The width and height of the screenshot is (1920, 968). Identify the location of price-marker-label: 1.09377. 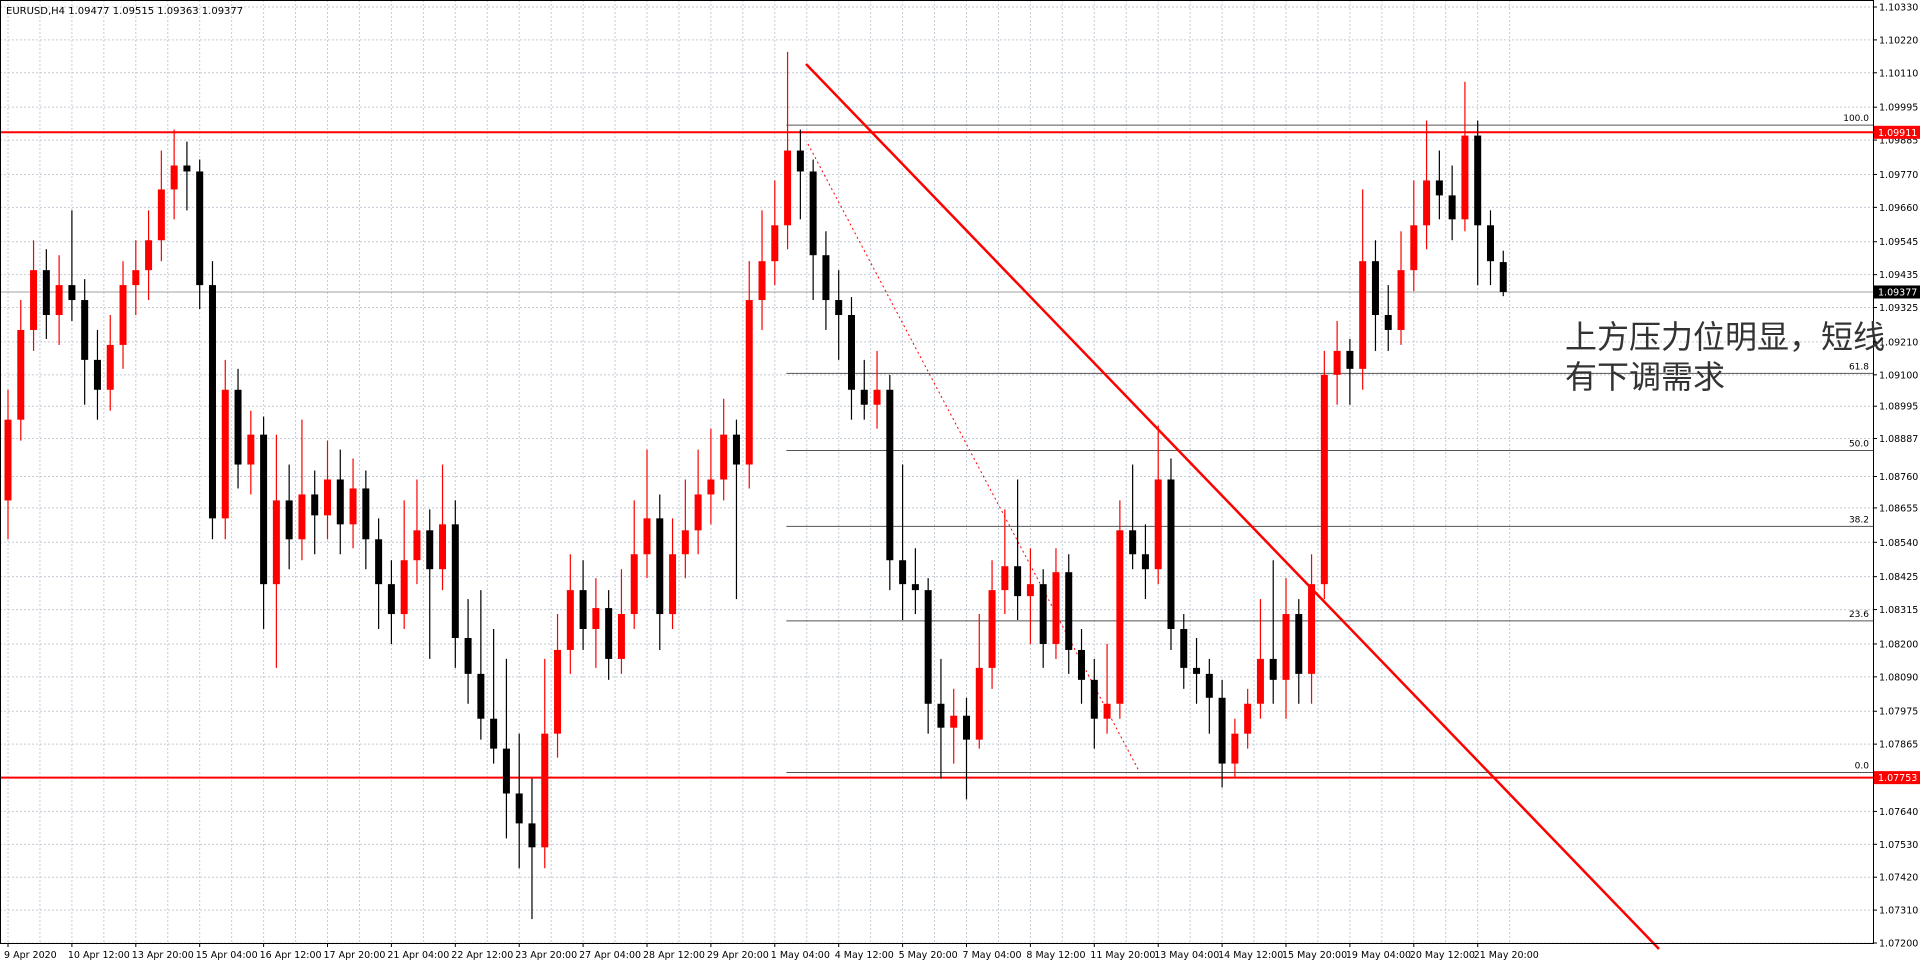
(1897, 292).